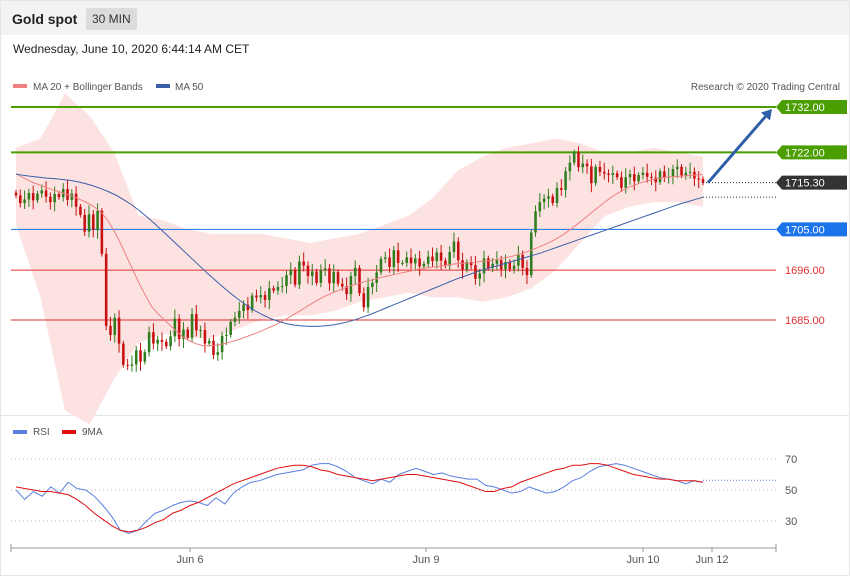  What do you see at coordinates (765, 87) in the screenshot?
I see `credit-text: Research © 2020 Trading Central` at bounding box center [765, 87].